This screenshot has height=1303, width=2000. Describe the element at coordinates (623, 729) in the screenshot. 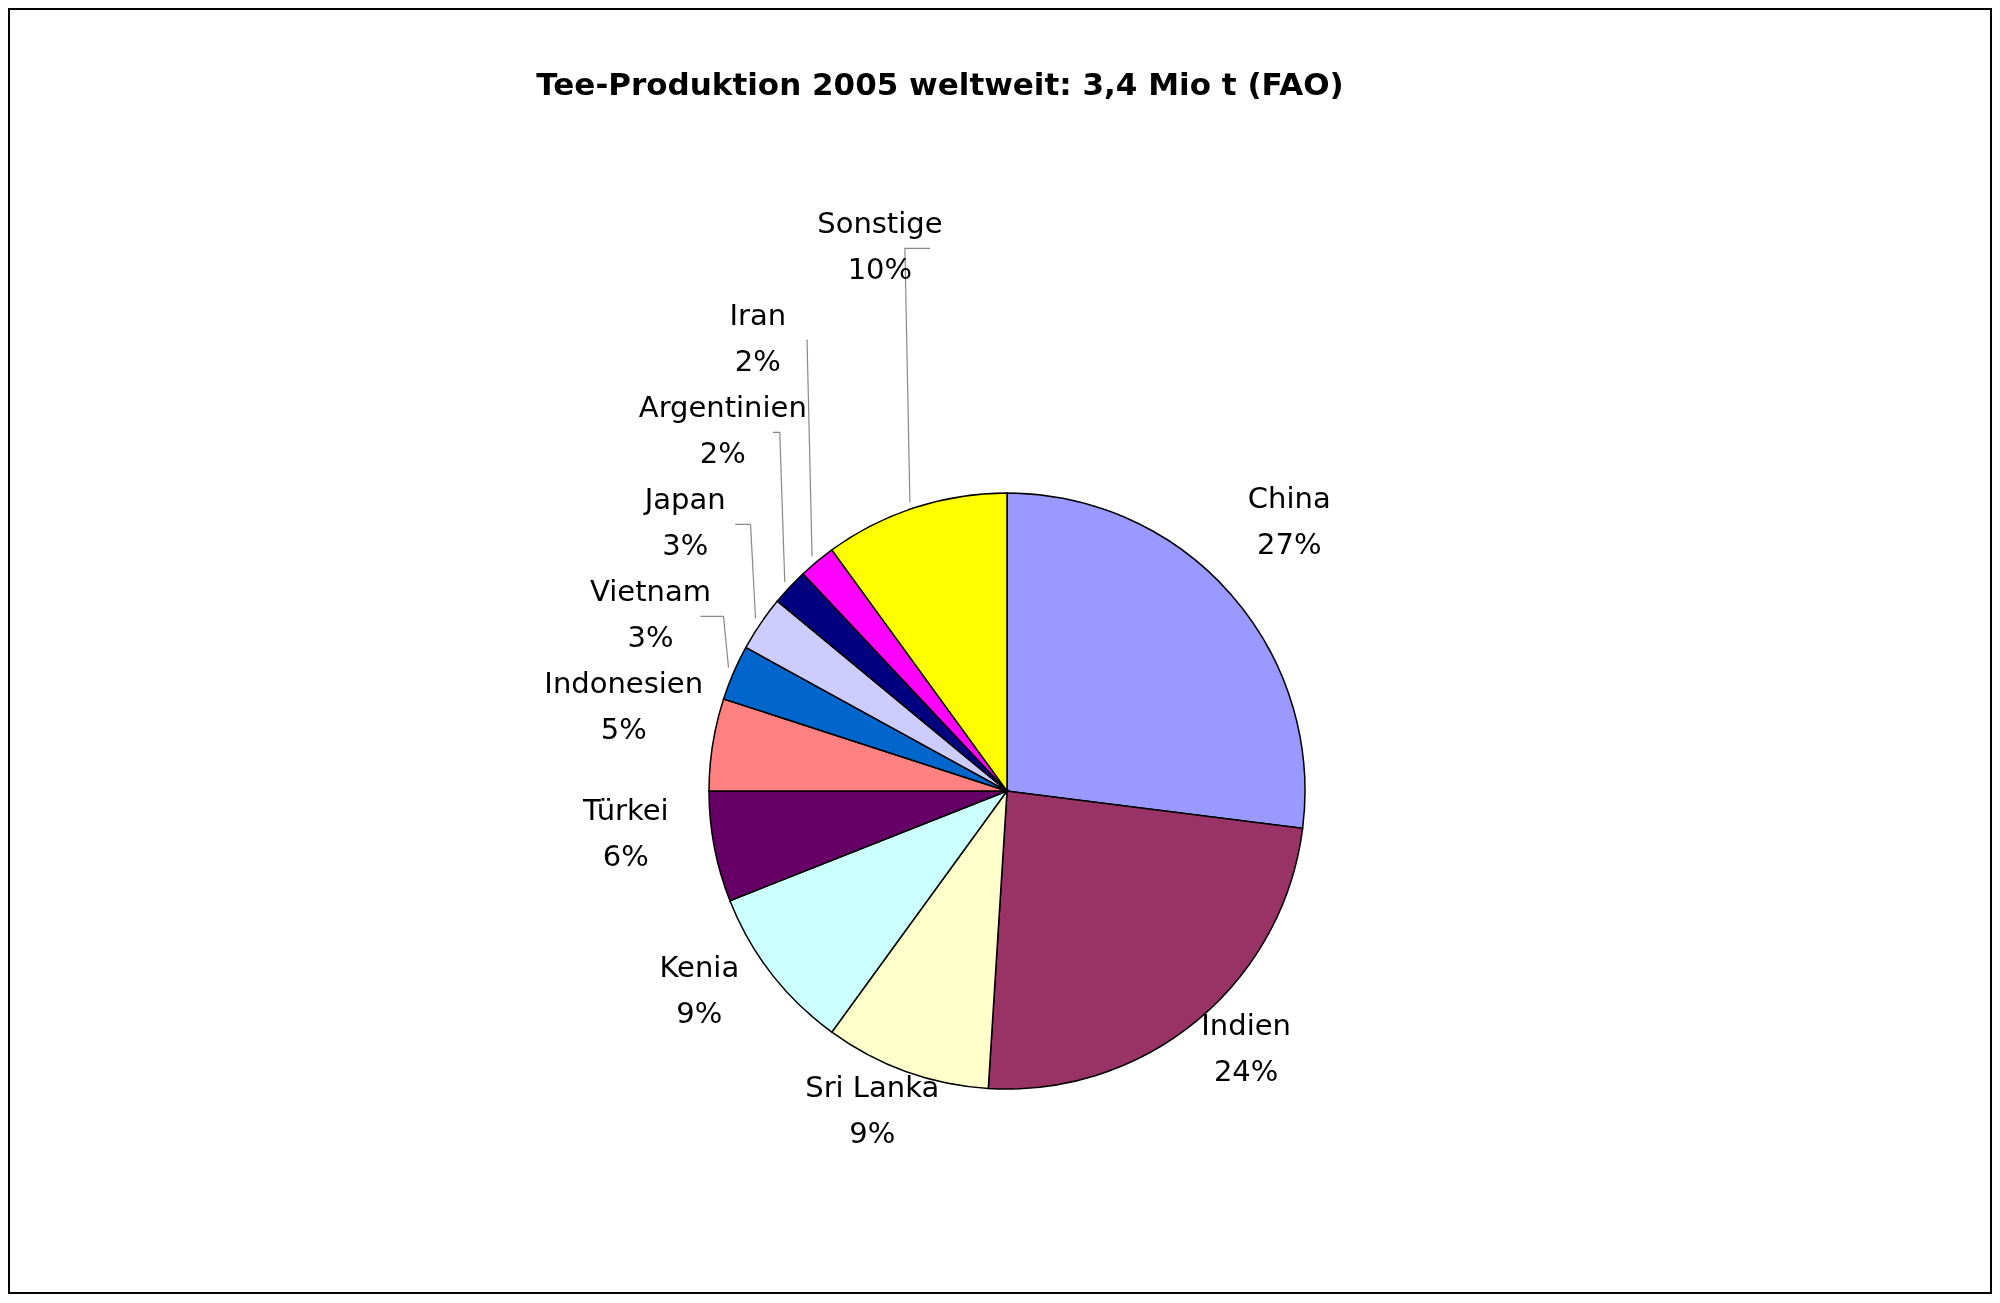

I see `data-label: 5%` at that location.